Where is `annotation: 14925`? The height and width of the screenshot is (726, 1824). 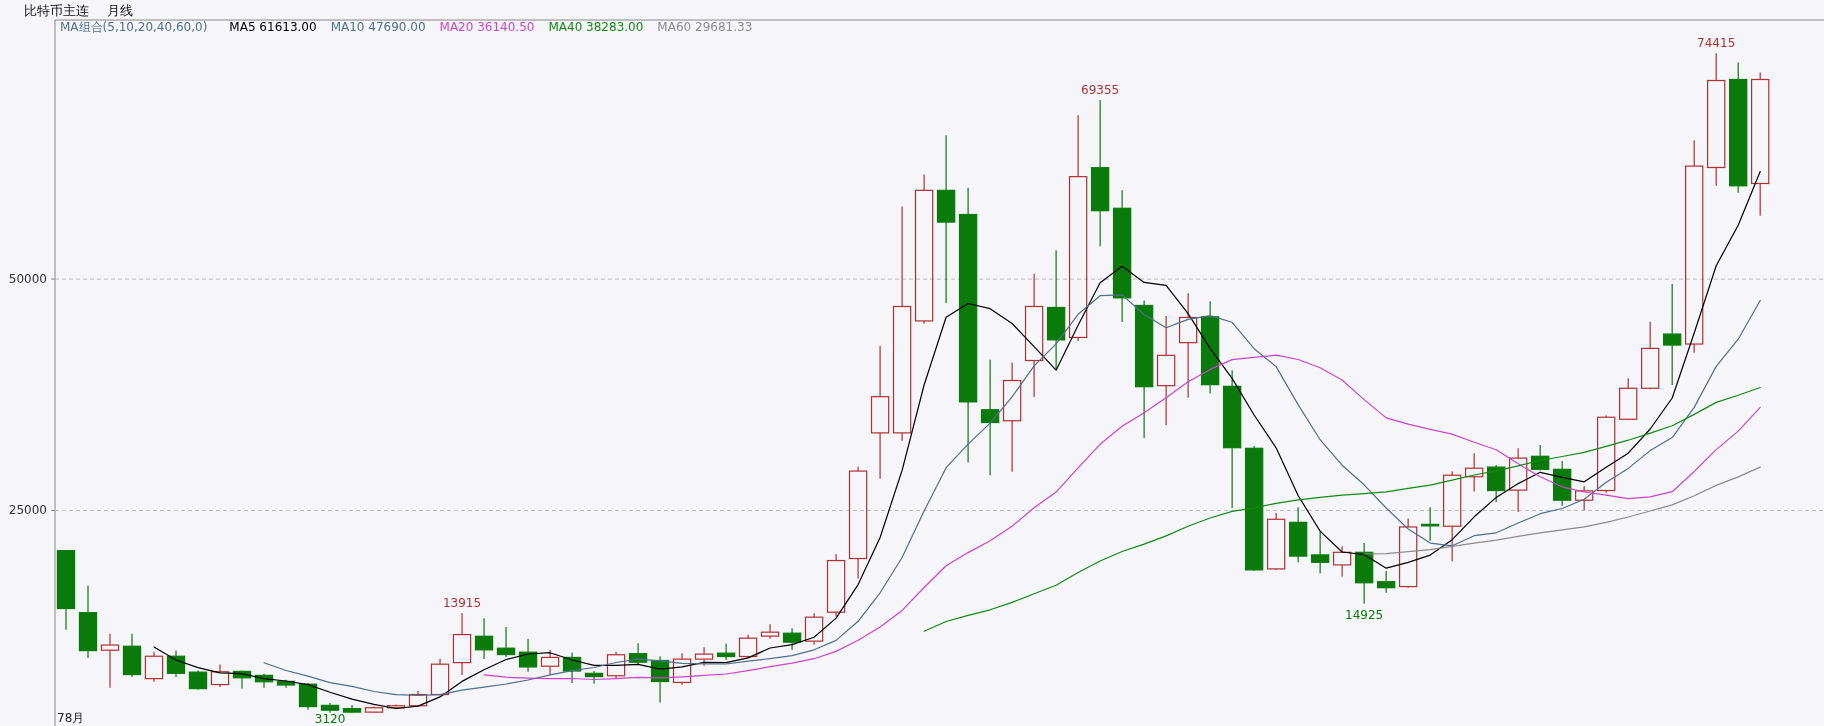 annotation: 14925 is located at coordinates (1364, 614).